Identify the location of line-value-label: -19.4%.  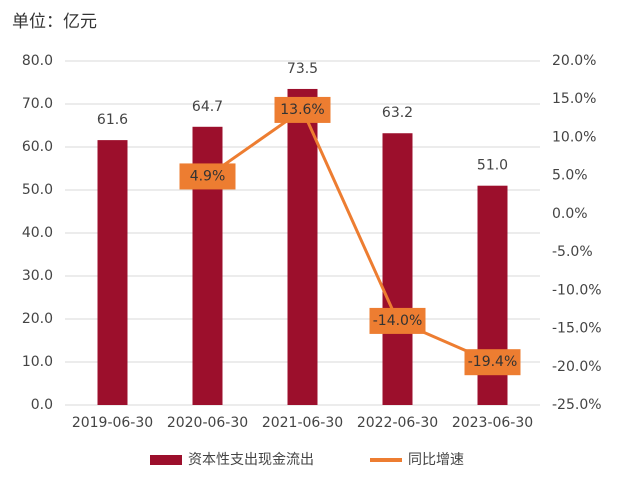
(493, 362).